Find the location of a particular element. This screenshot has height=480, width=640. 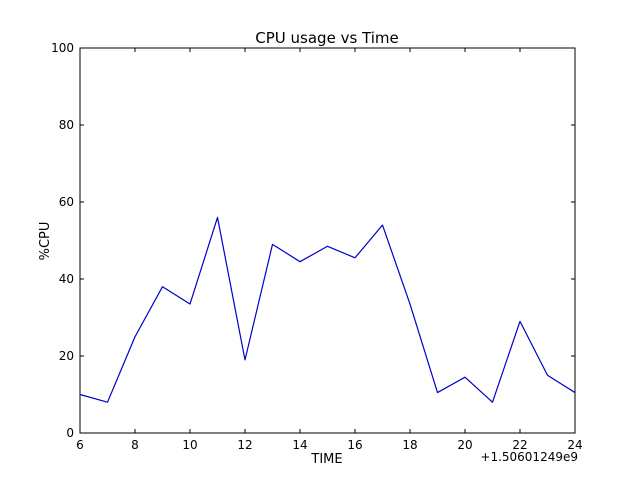

chart-title: CPU usage vs Time is located at coordinates (326, 38).